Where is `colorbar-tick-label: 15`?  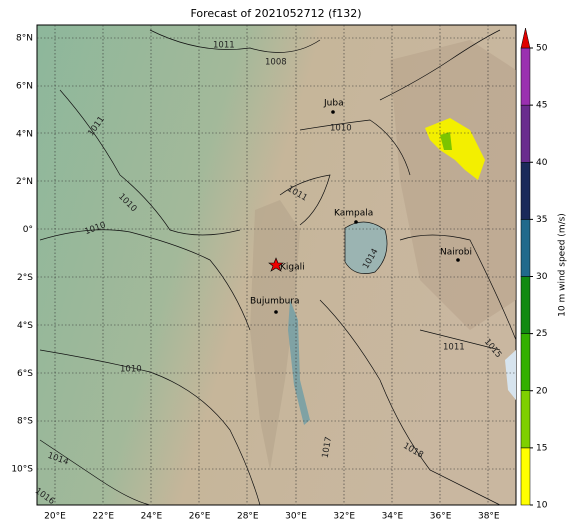 colorbar-tick-label: 15 is located at coordinates (541, 448).